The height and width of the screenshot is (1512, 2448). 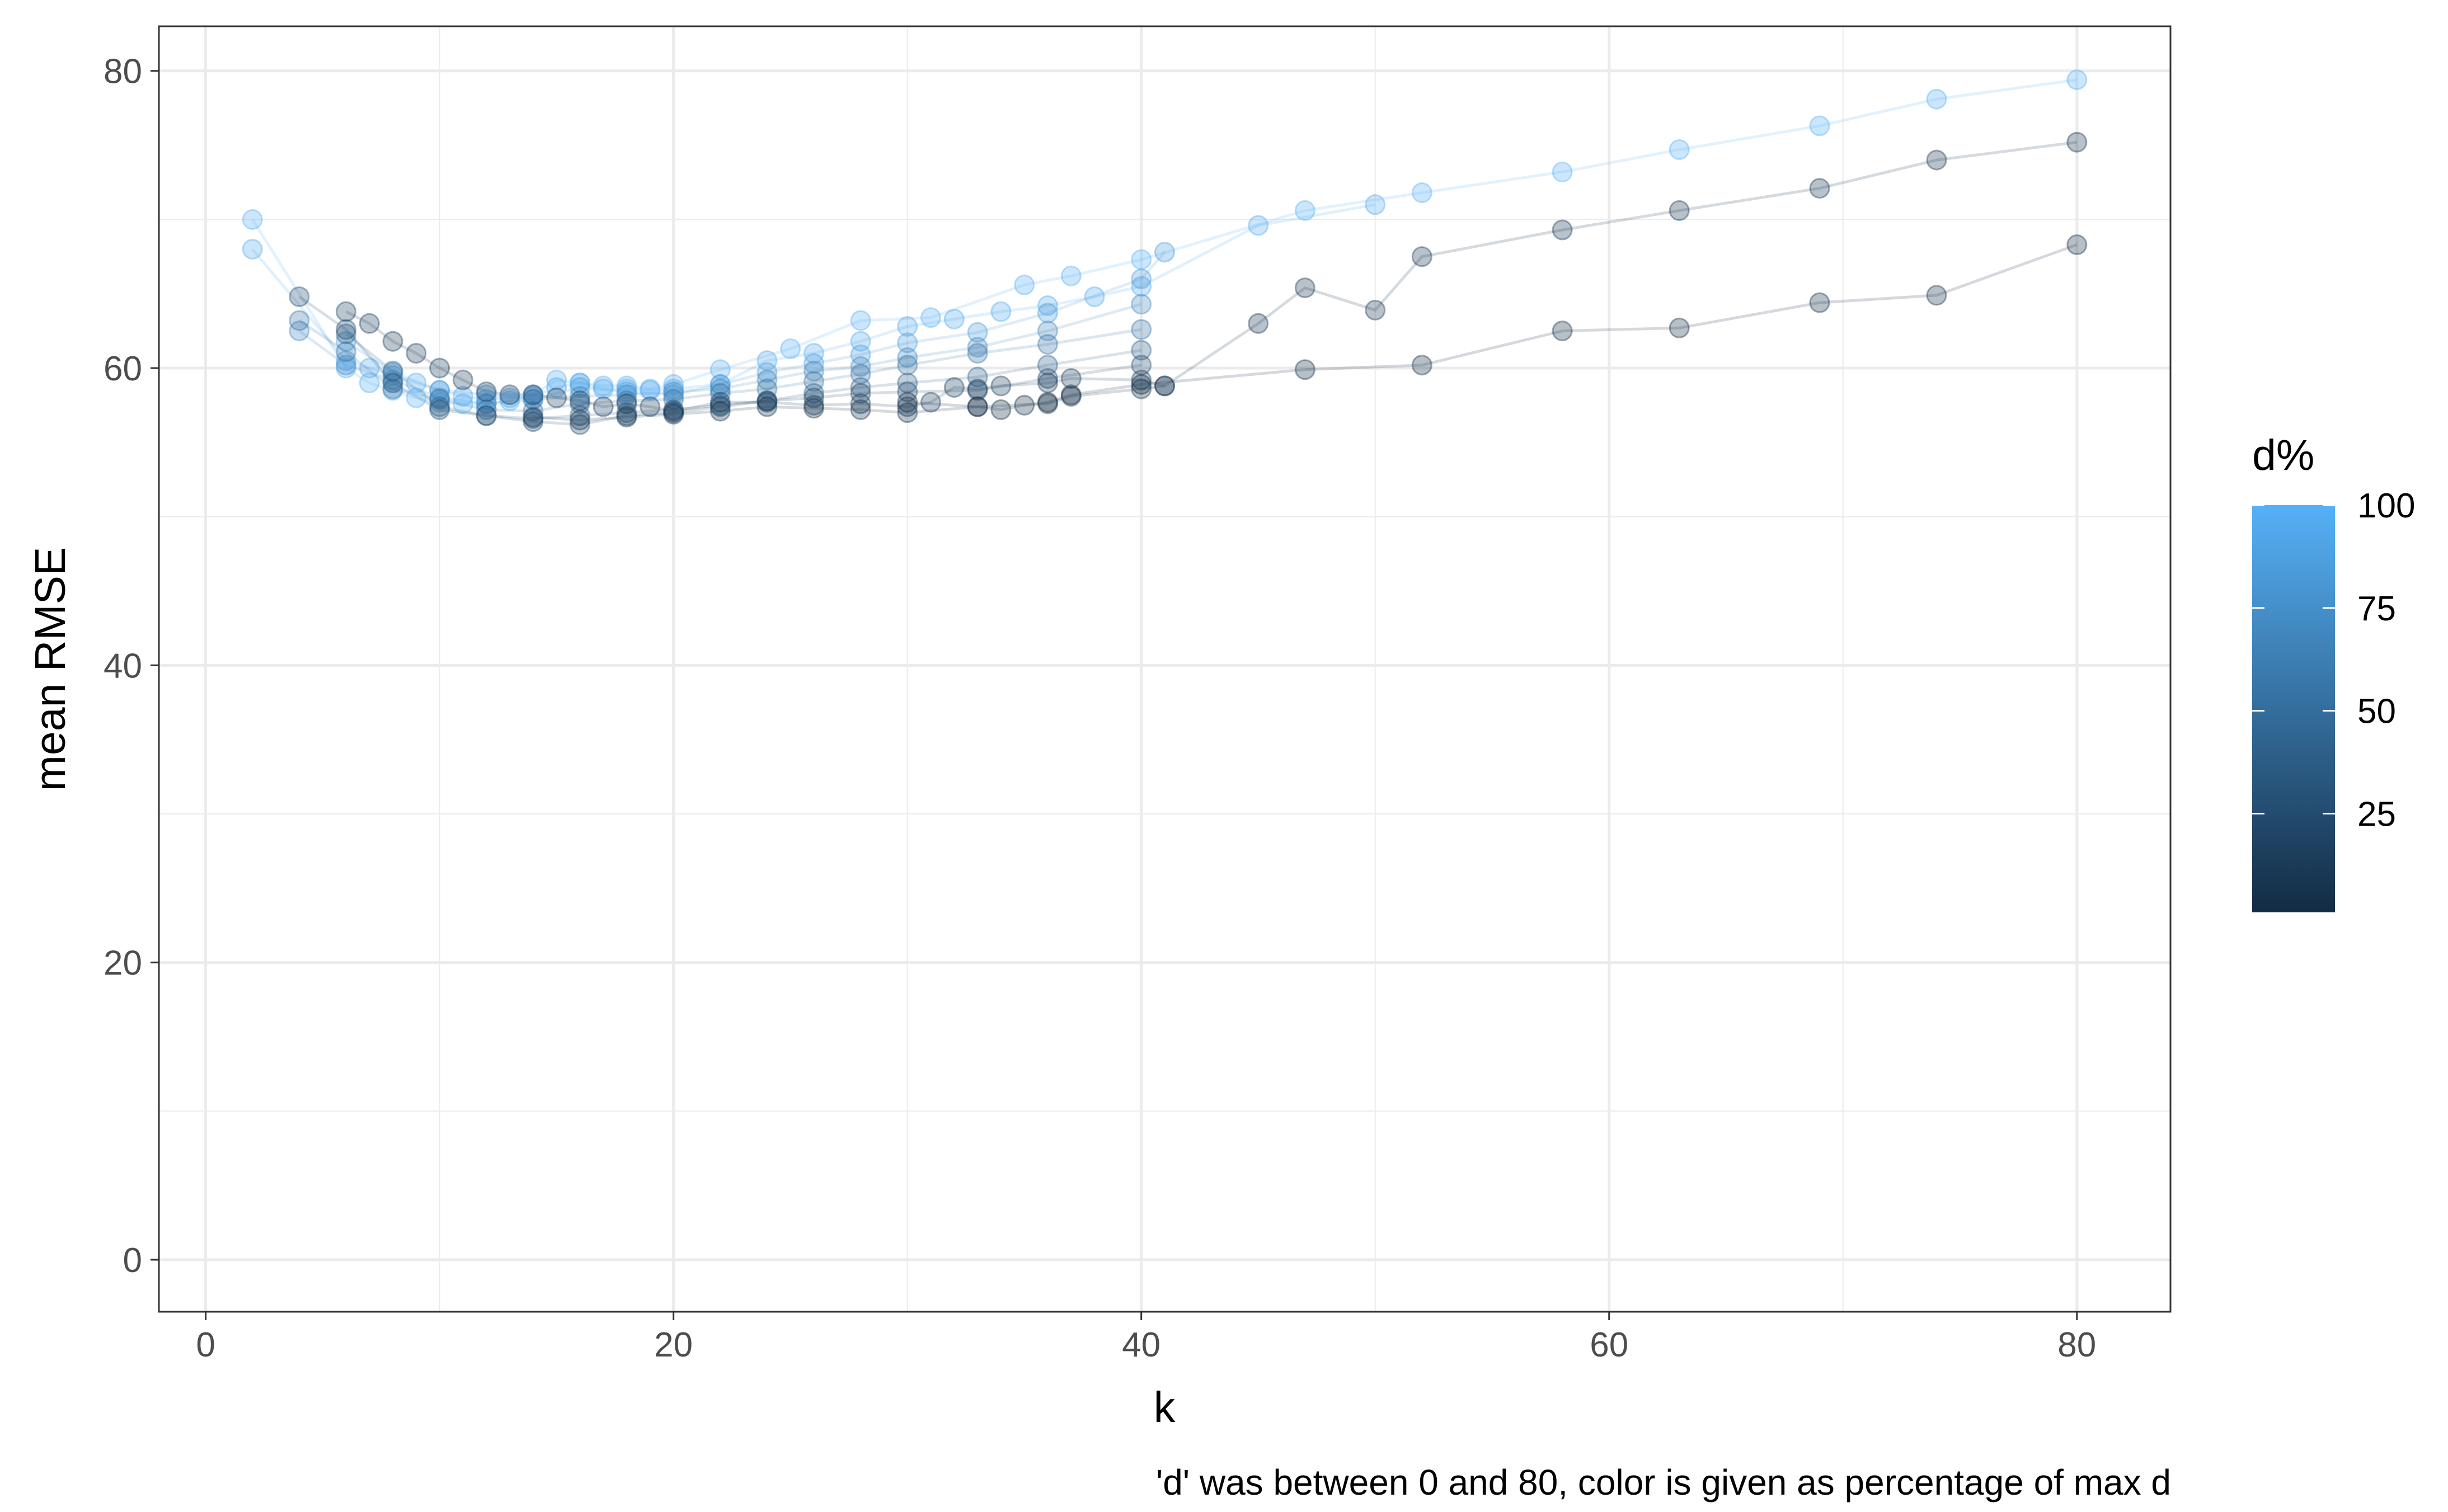 I want to click on x-tick-label: 0, so click(x=205, y=1345).